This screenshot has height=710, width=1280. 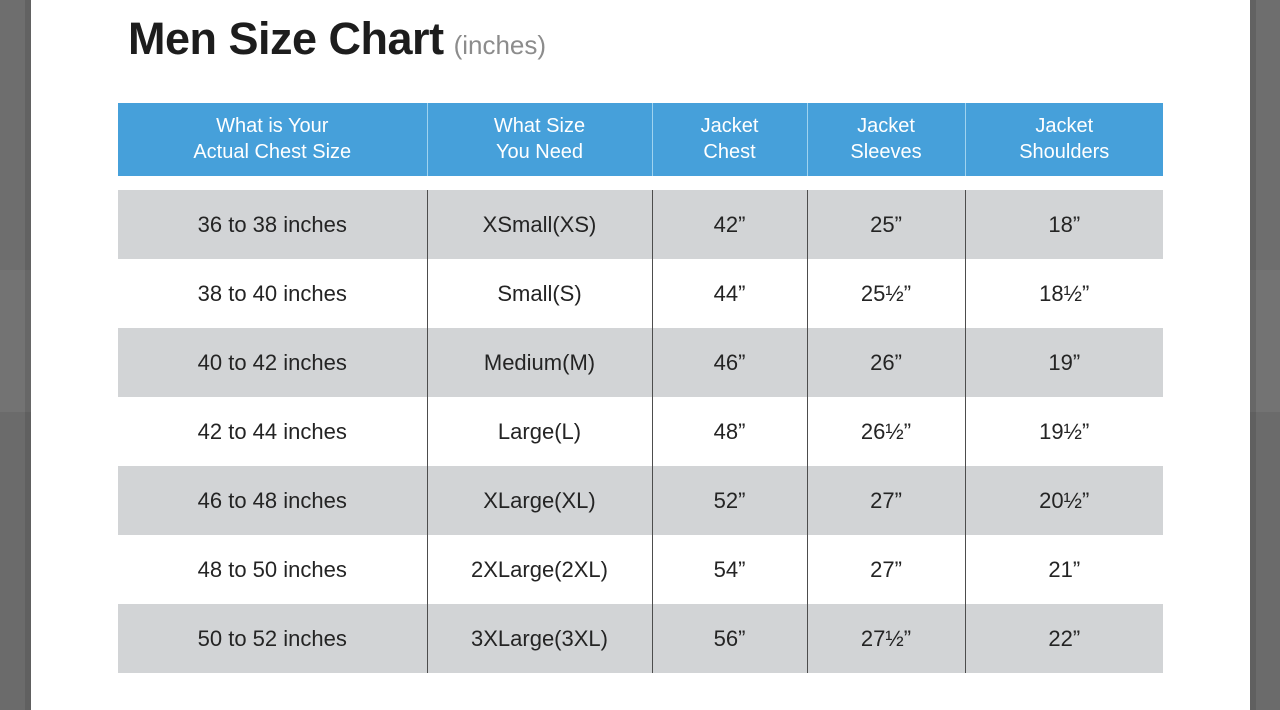 I want to click on cell-jacket-shoulders: 22”, so click(x=1063, y=638).